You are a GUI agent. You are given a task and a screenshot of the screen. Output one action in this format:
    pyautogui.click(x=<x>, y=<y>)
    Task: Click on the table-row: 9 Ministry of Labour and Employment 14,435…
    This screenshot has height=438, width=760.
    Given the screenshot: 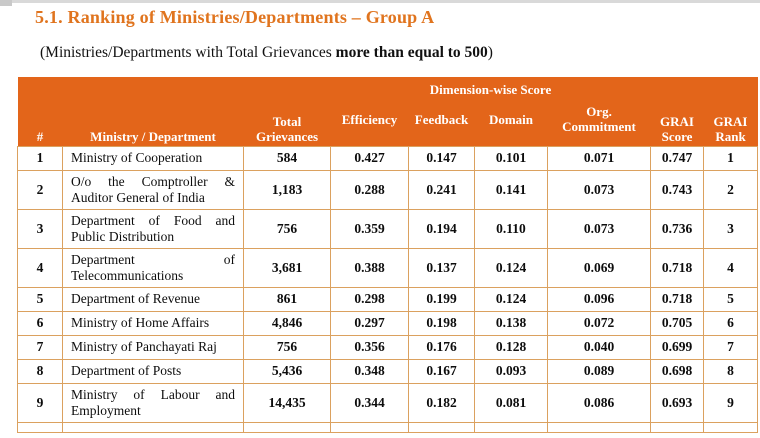 What is the action you would take?
    pyautogui.click(x=388, y=402)
    